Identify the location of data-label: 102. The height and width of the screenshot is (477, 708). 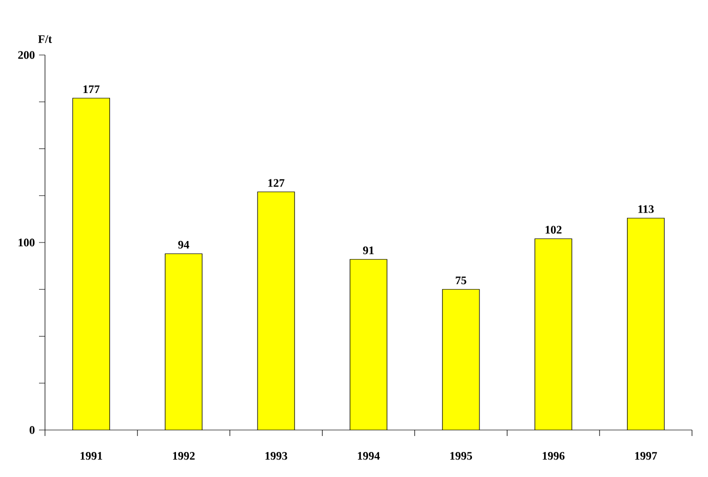
(554, 230).